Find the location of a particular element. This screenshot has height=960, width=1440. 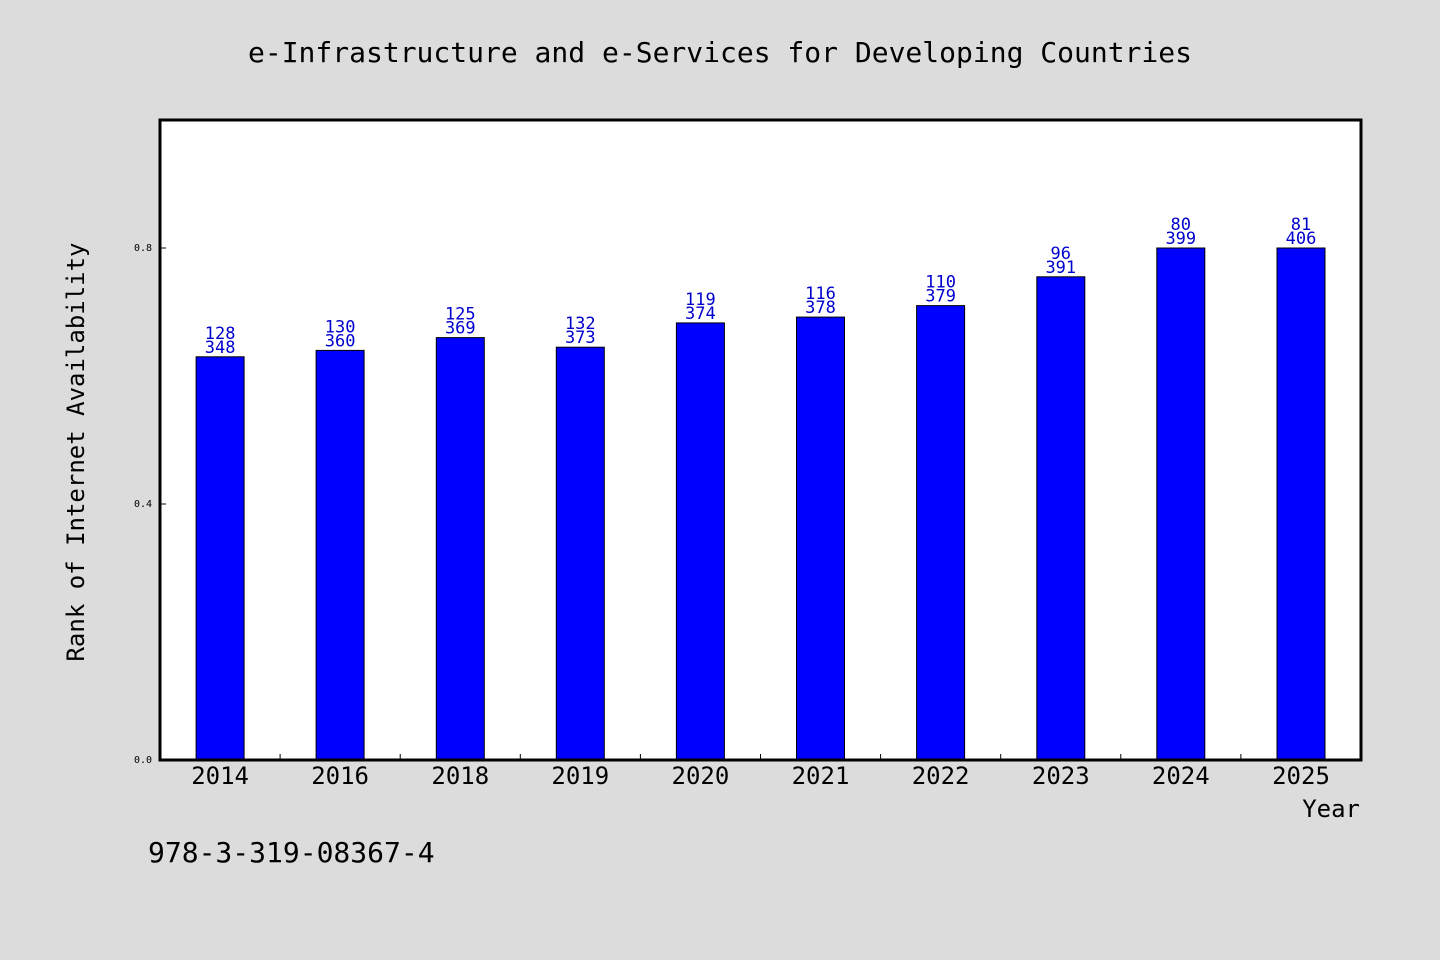

x-tick-label-2018: 2018 is located at coordinates (460, 776).